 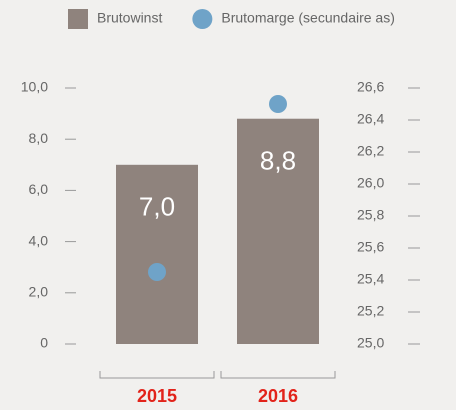 I want to click on y2-tick-label: 26,0, so click(x=370, y=183).